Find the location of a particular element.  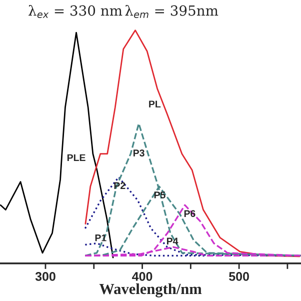

series-label: PL is located at coordinates (155, 104).